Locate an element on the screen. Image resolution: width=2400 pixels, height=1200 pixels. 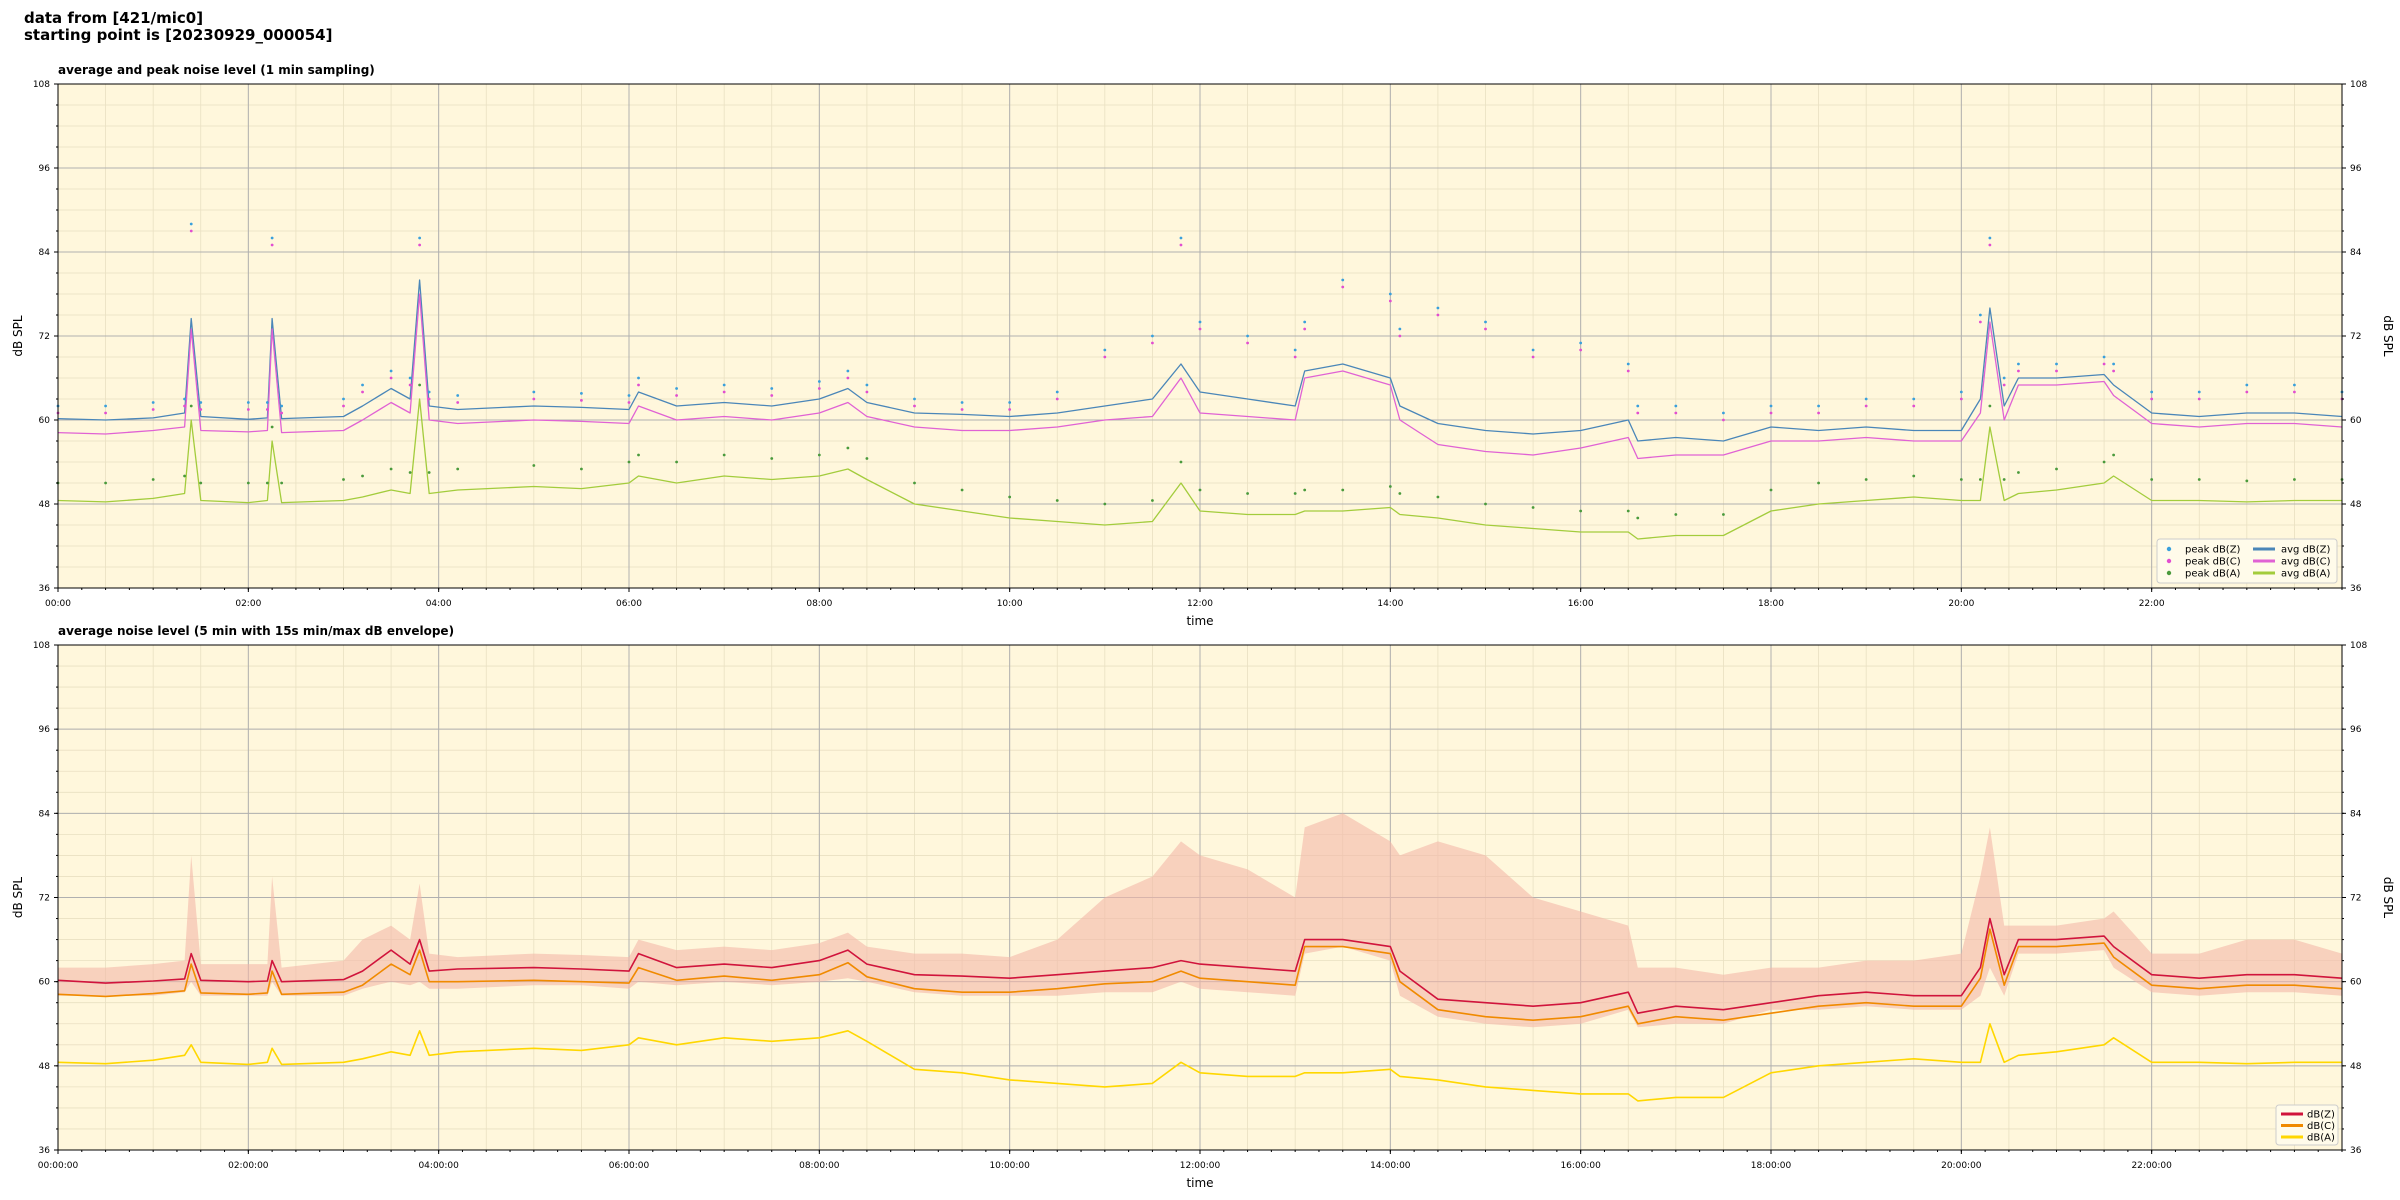
x-tick-label: 22:00 is located at coordinates (2152, 604).